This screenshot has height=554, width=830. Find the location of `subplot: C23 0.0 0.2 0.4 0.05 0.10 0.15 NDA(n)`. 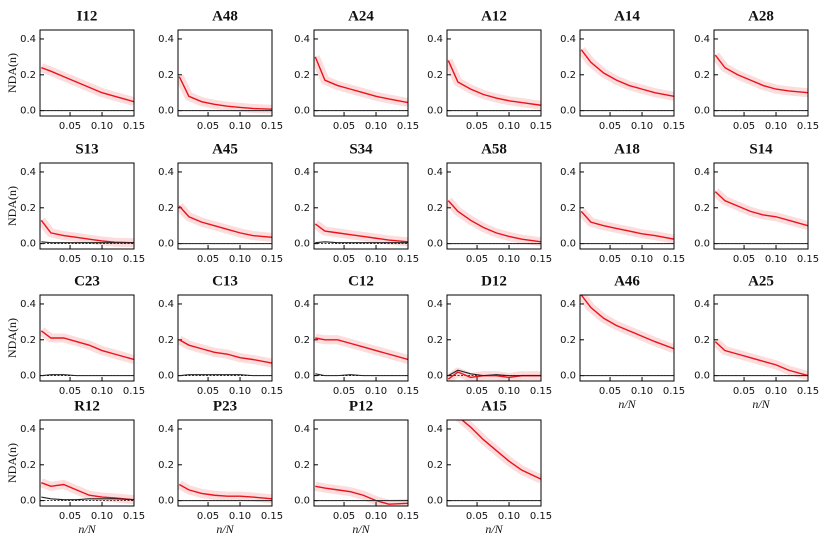

subplot: C23 0.0 0.2 0.4 0.05 0.10 0.15 NDA(n) is located at coordinates (75, 335).